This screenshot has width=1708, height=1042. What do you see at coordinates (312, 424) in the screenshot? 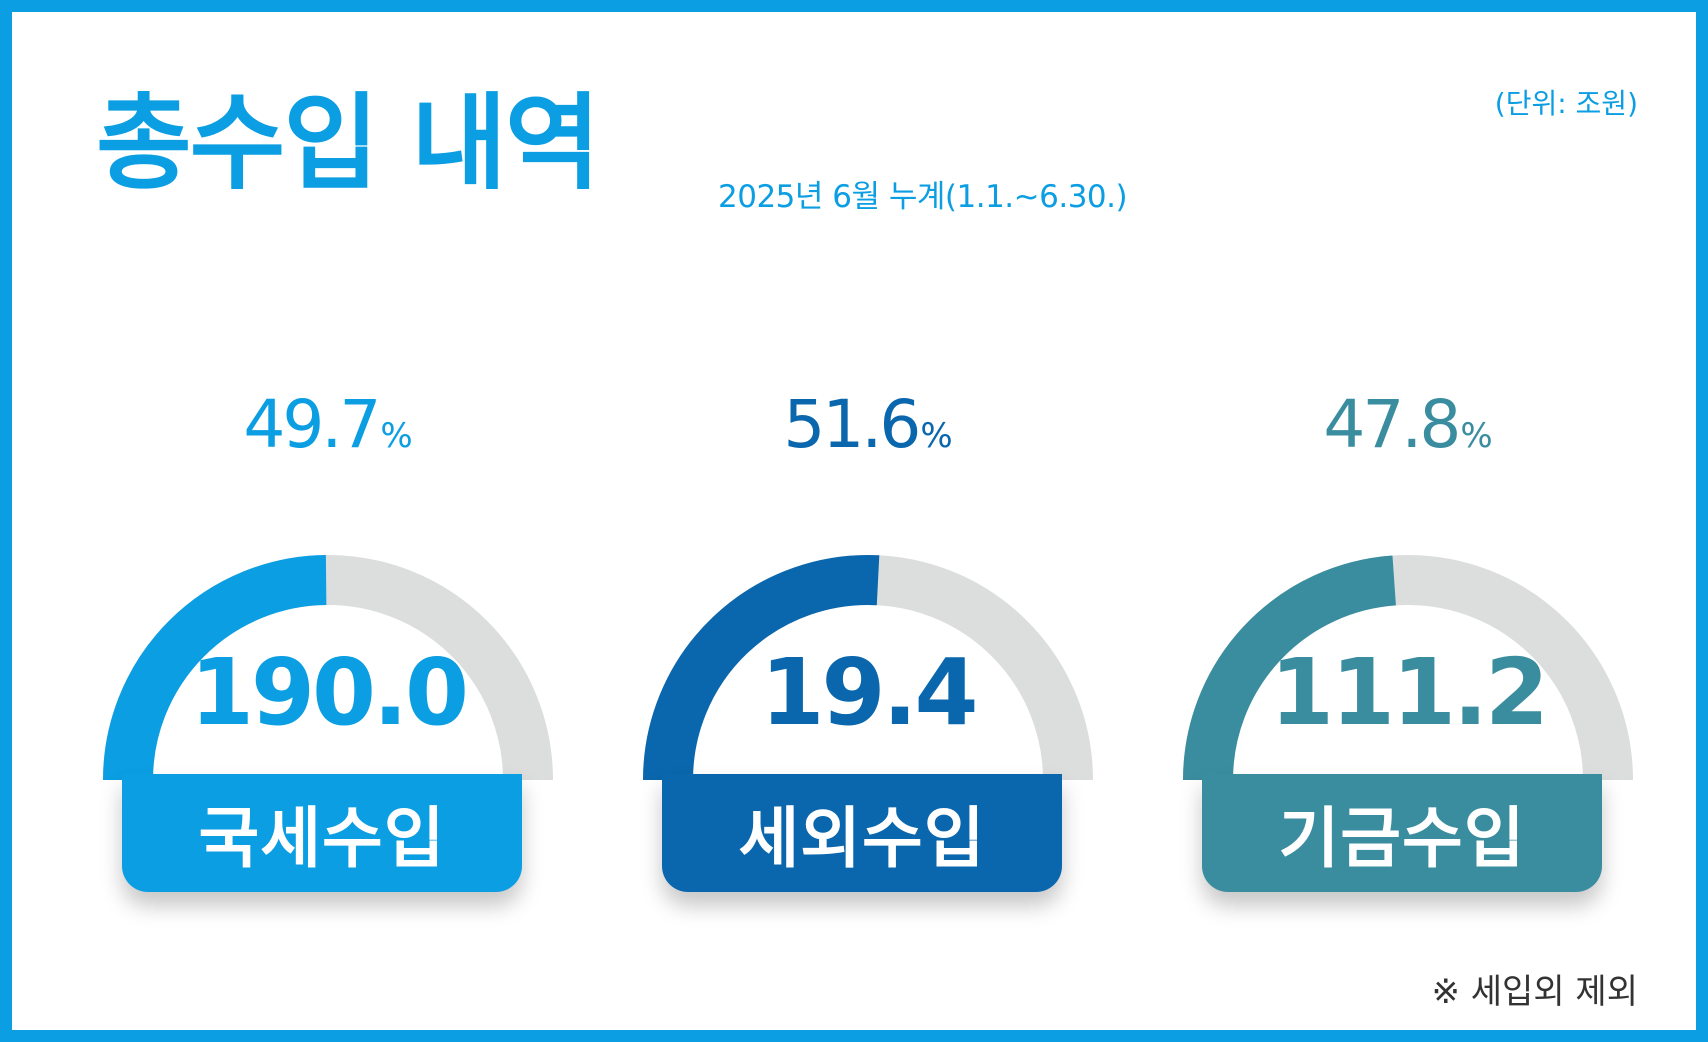
I see `percent-value: 49.7` at bounding box center [312, 424].